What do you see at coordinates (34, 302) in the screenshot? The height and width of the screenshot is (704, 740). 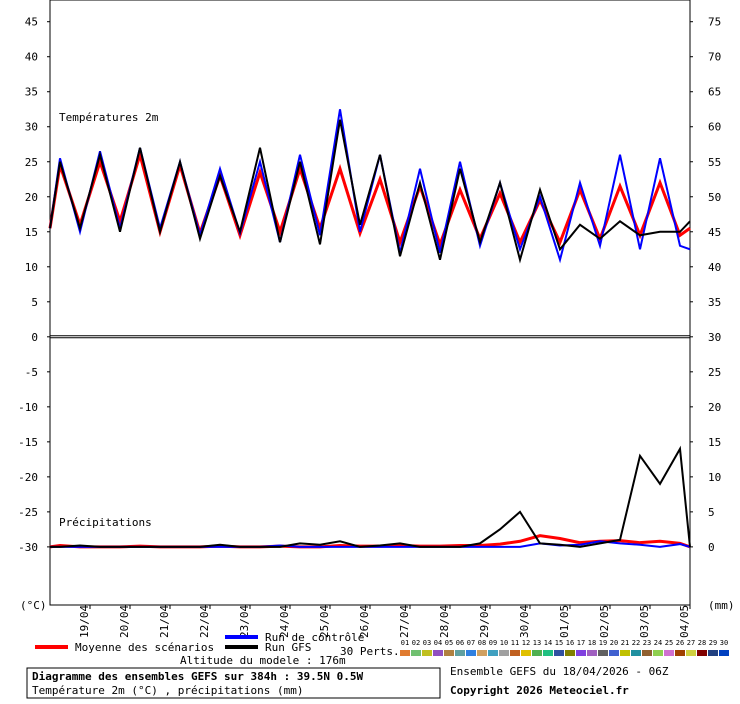 I see `y-tick-label: 5` at bounding box center [34, 302].